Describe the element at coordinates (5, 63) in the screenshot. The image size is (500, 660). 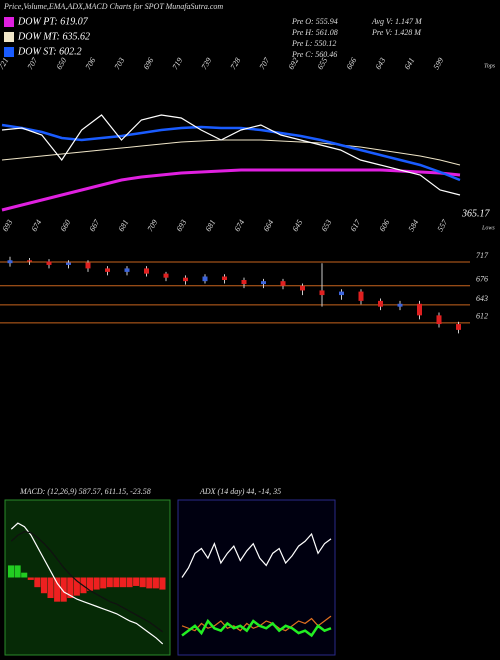
I see `top-label: 721` at that location.